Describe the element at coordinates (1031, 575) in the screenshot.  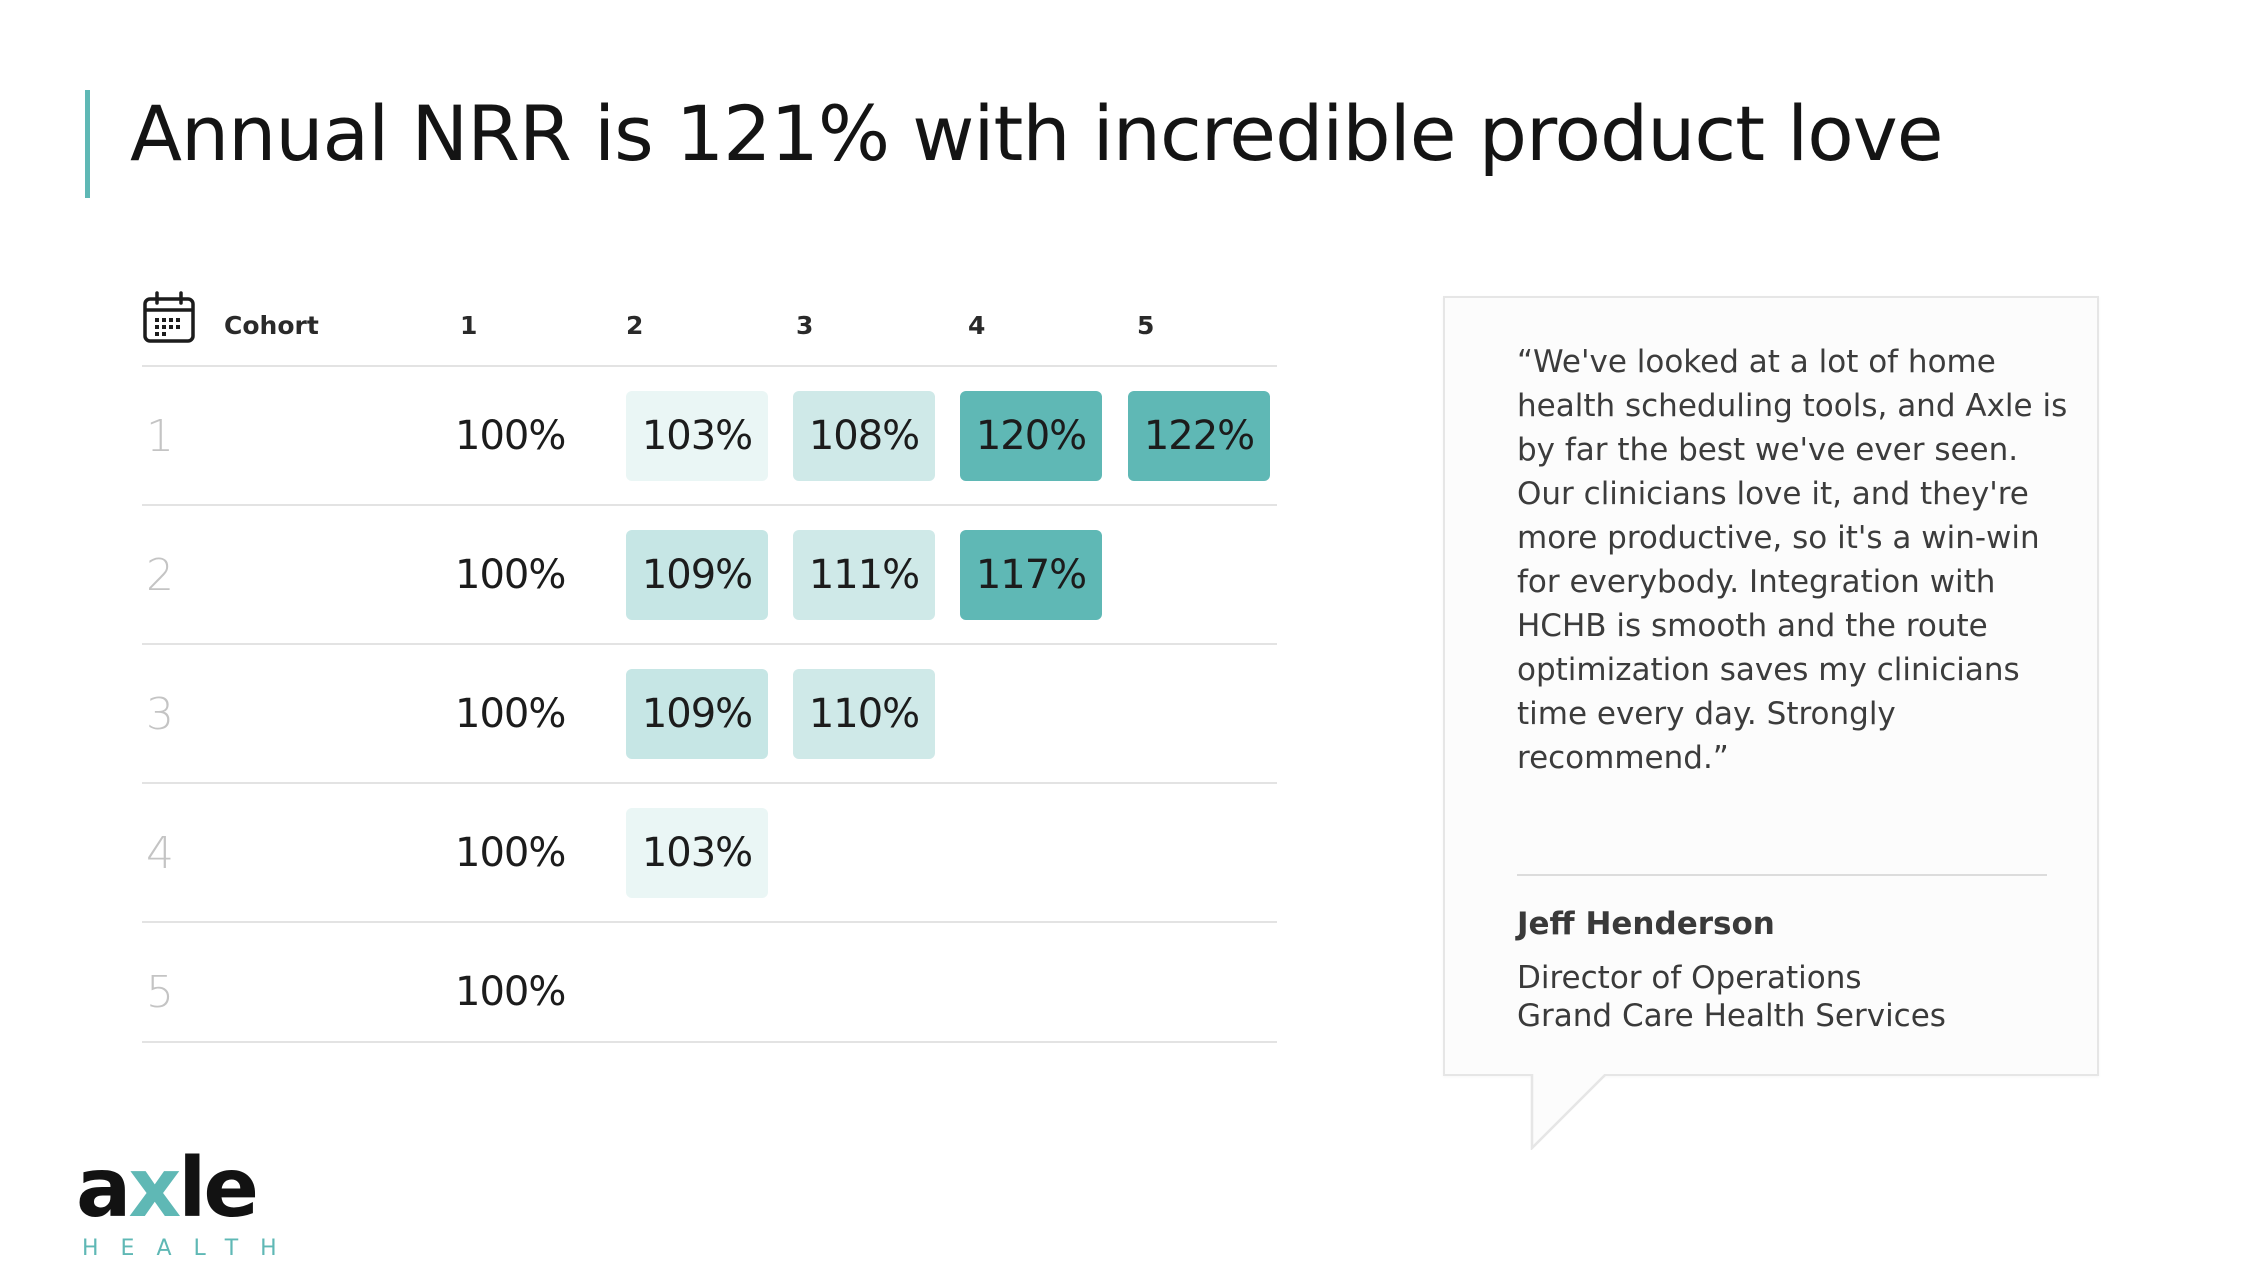
I see `cell-value: 117%` at that location.